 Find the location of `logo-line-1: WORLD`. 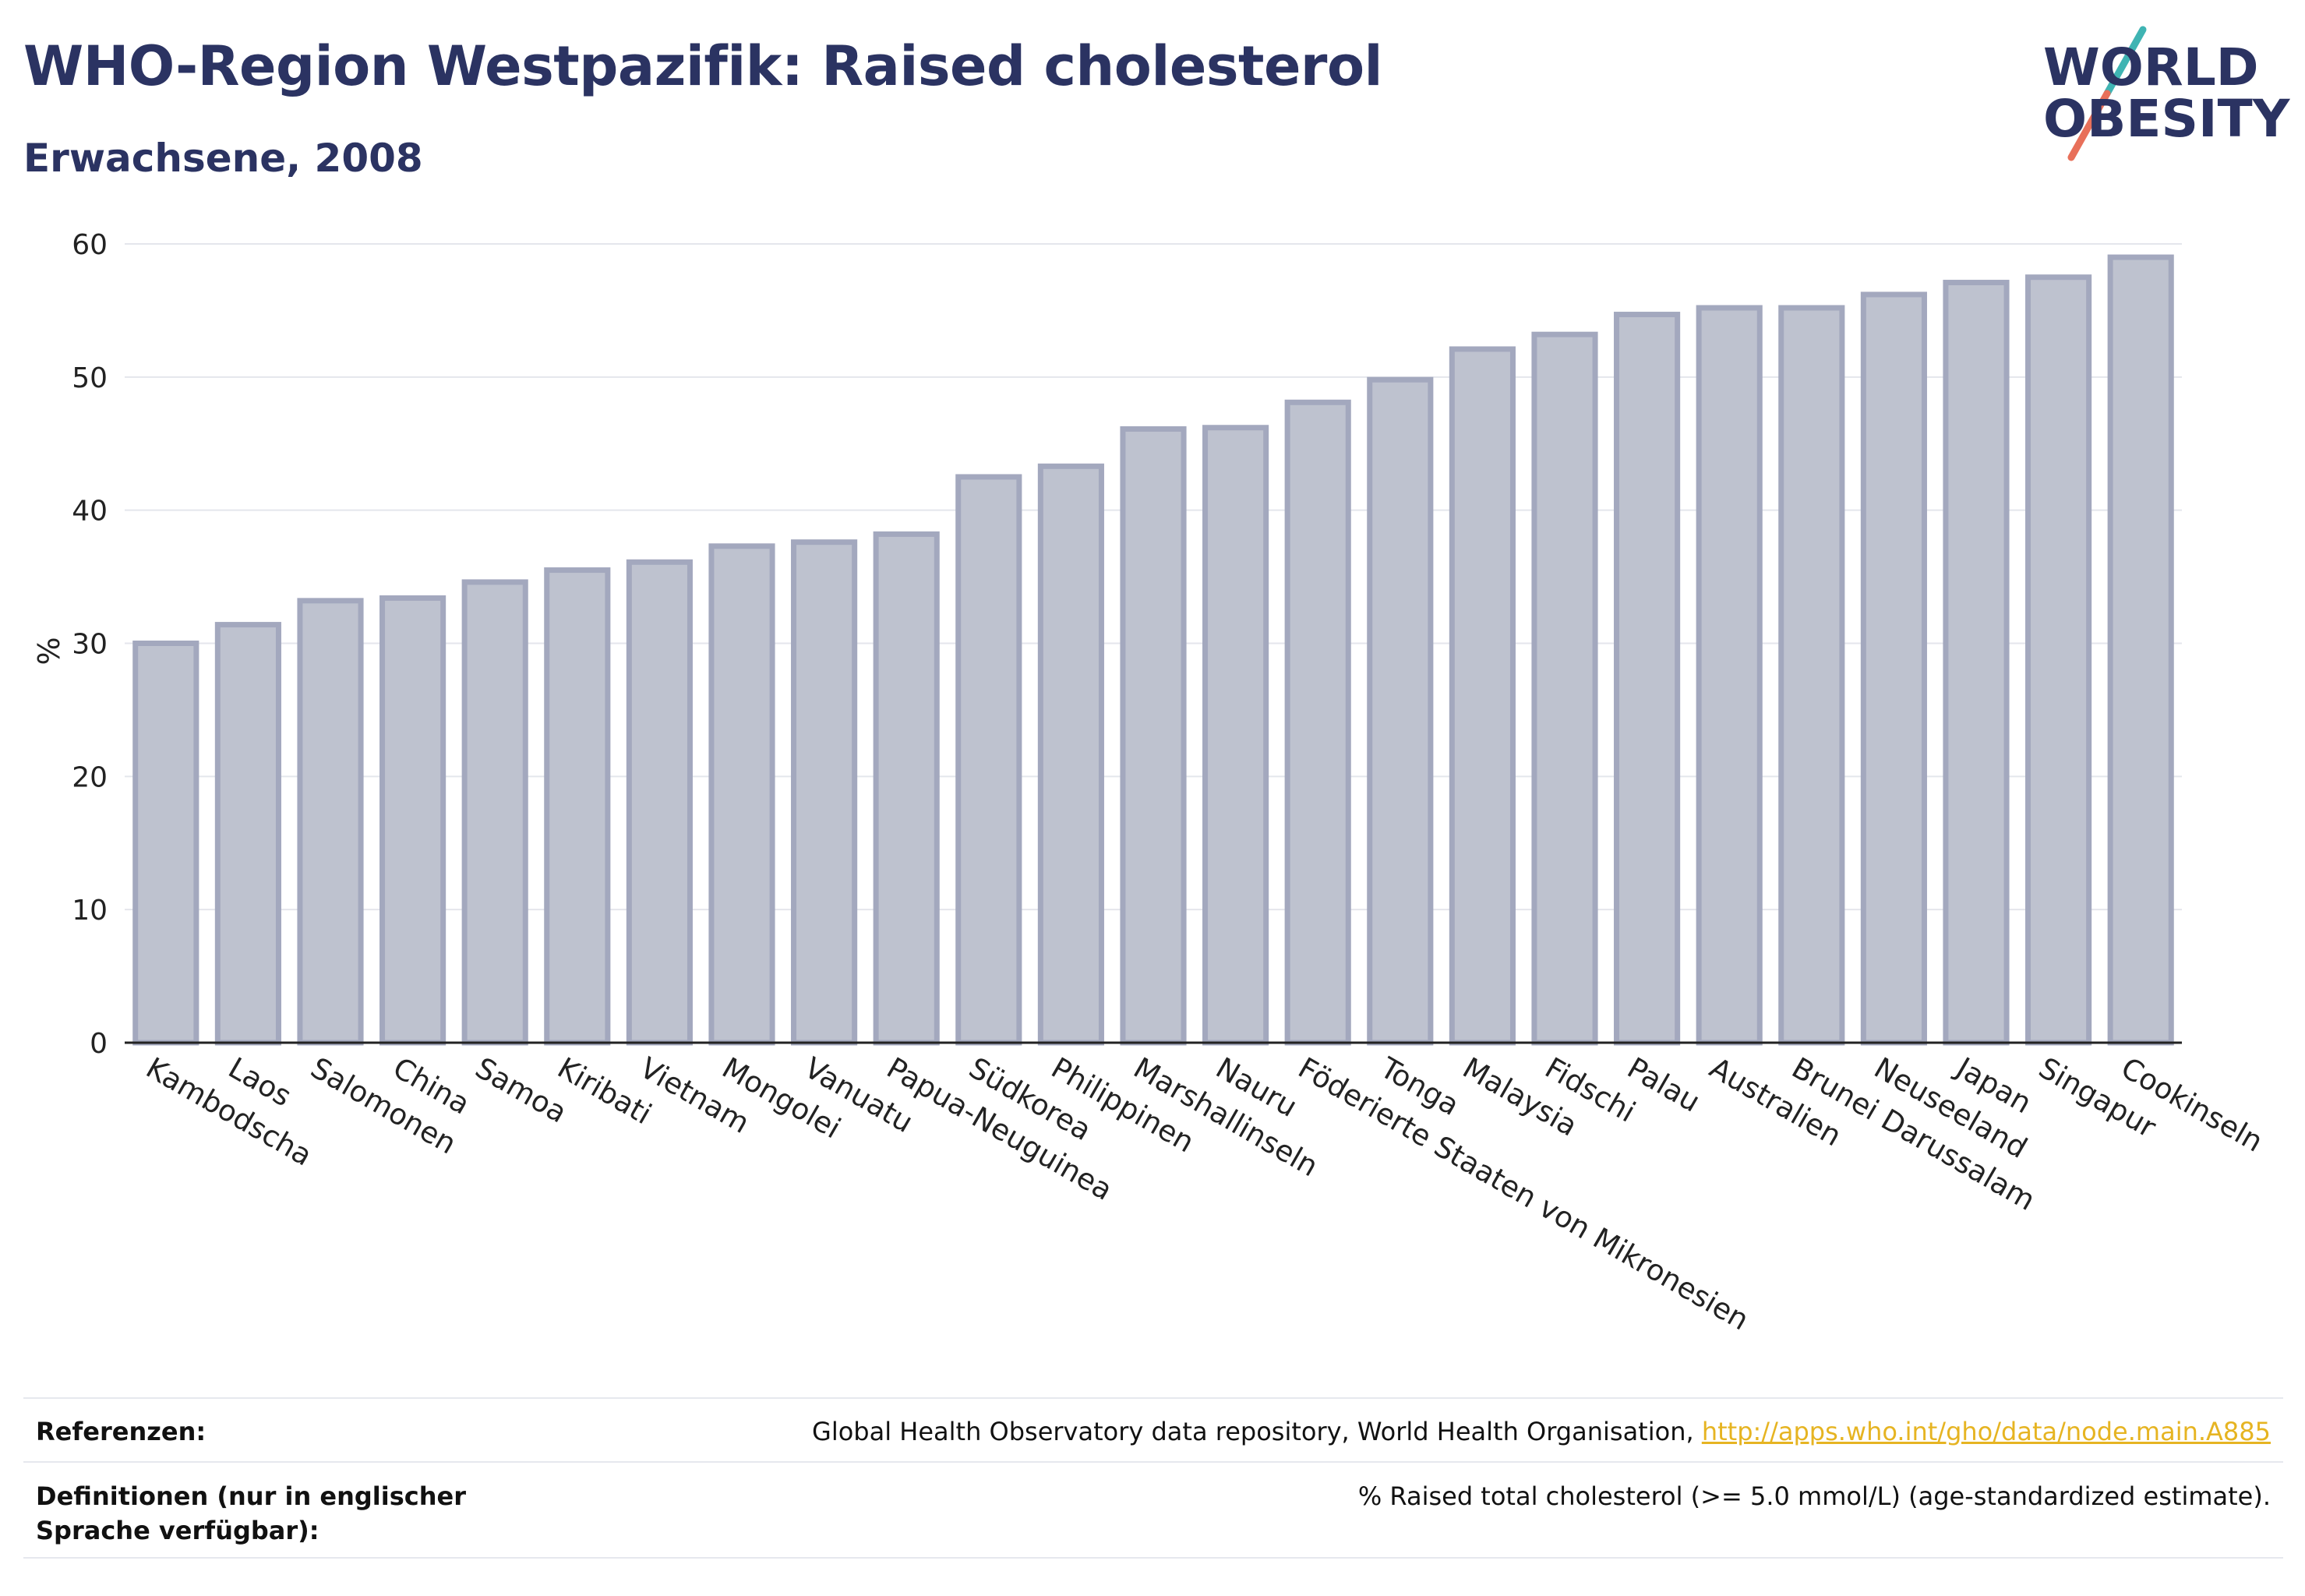

logo-line-1: WORLD is located at coordinates (2151, 67).